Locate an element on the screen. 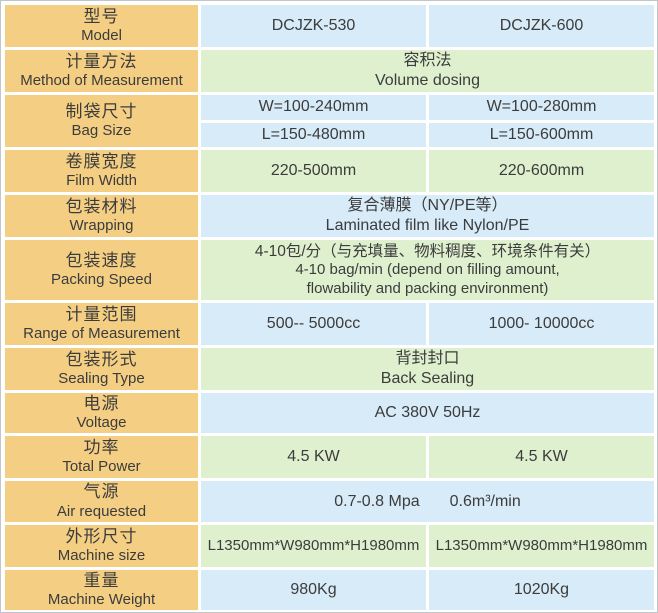  label-zh: 型号 is located at coordinates (101, 16).